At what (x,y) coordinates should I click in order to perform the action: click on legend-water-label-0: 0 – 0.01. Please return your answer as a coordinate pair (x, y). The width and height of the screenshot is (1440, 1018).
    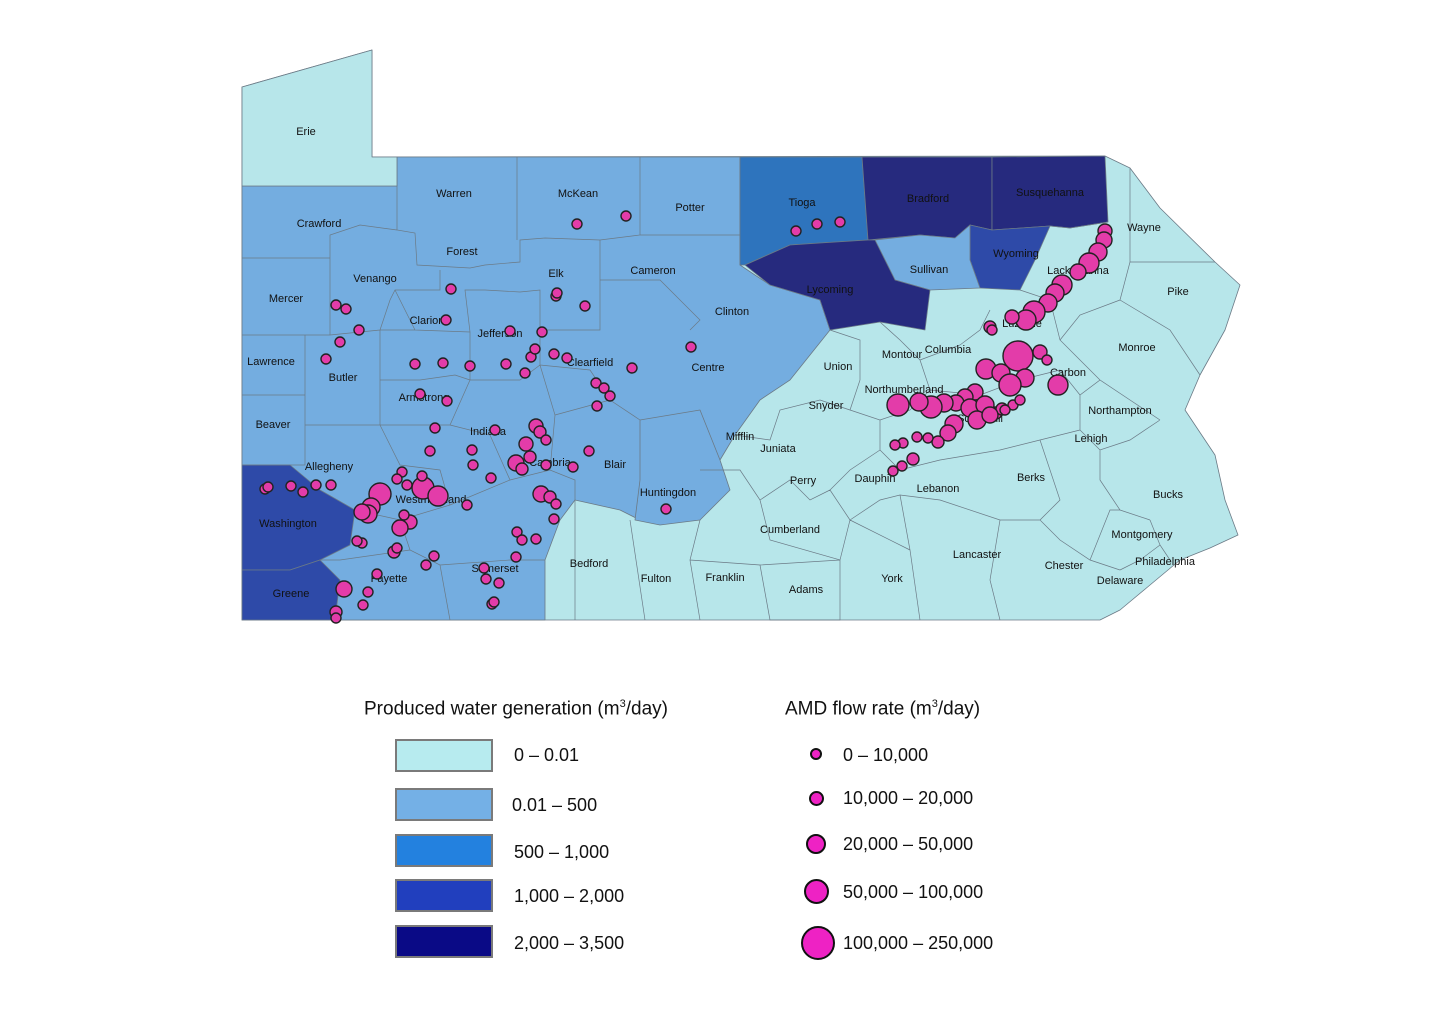
    Looking at the image, I should click on (547, 755).